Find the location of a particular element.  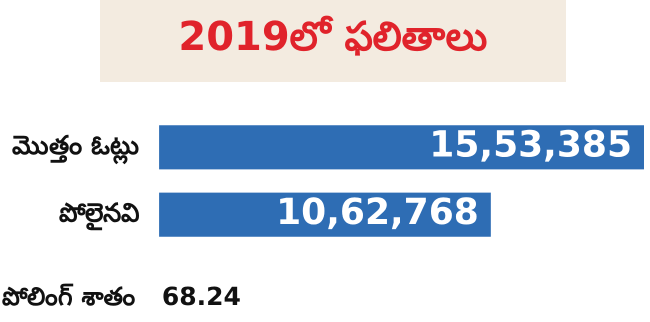

data-label: 10,62,768 is located at coordinates (377, 213).